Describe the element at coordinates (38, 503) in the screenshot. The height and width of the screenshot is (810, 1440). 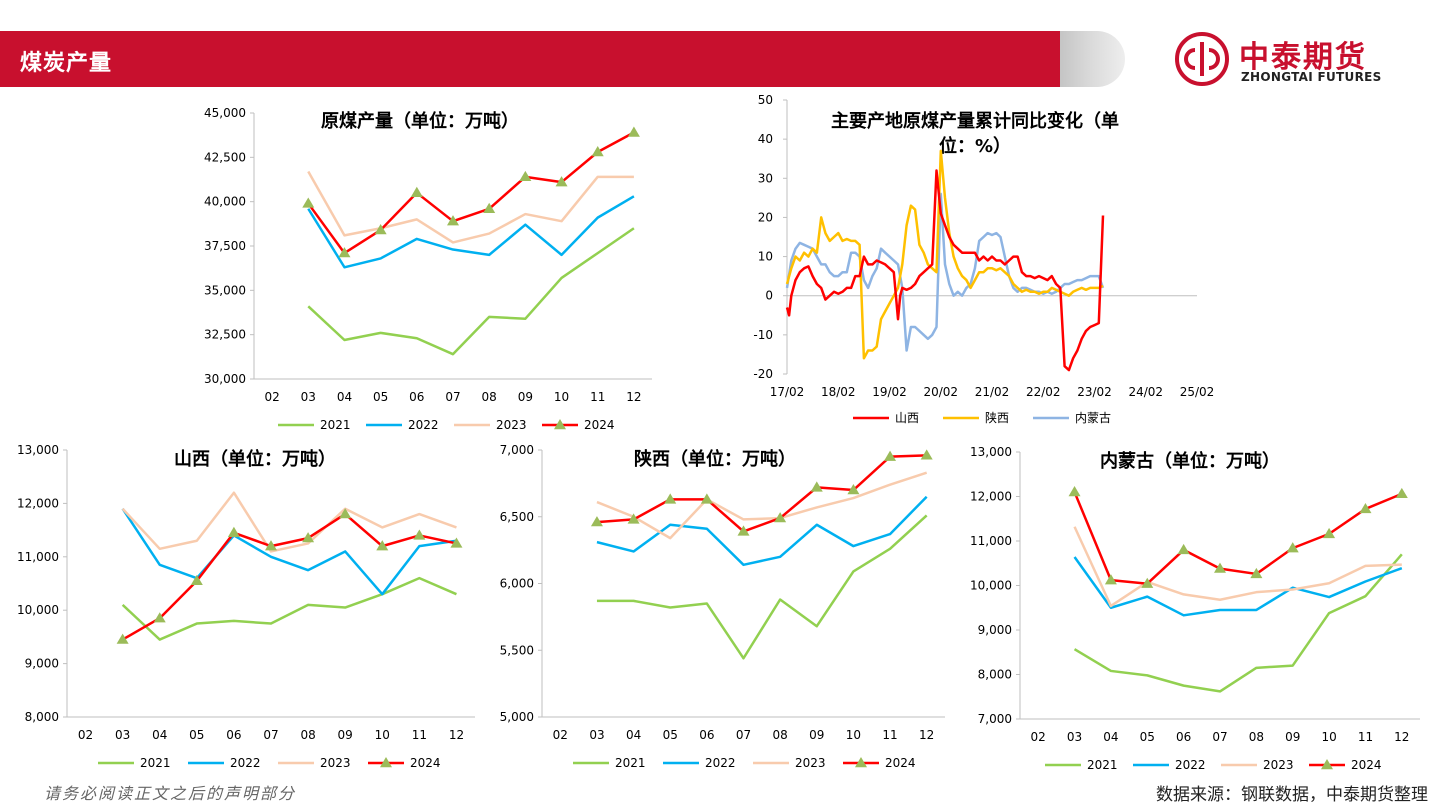
I see `y-tick-label: 12,000` at that location.